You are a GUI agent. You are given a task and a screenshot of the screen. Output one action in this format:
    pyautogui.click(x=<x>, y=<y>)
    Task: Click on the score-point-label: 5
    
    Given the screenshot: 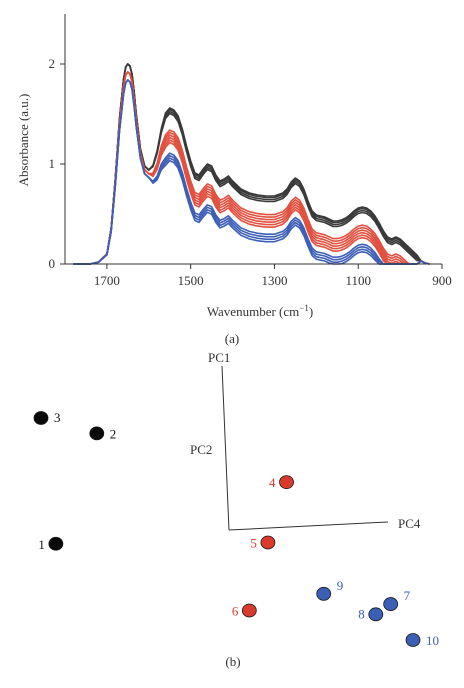 What is the action you would take?
    pyautogui.click(x=253, y=542)
    